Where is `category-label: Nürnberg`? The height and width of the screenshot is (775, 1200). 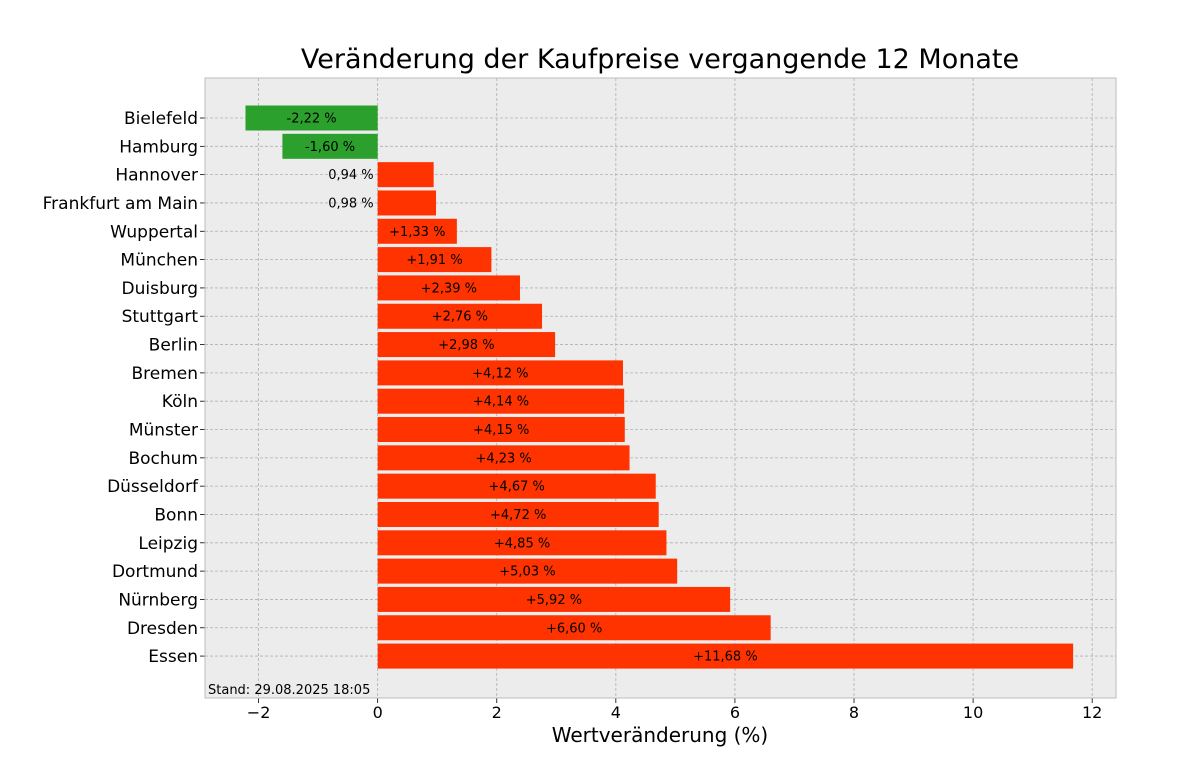 category-label: Nürnberg is located at coordinates (158, 600).